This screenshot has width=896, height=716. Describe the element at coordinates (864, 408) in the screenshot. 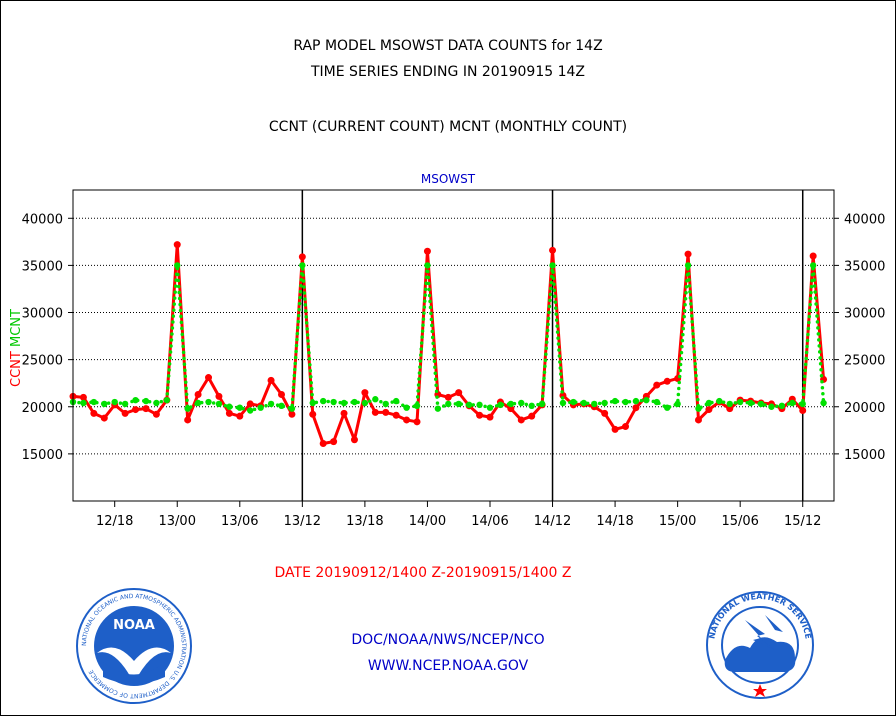

I see `y-tick-label-right: 20000` at that location.